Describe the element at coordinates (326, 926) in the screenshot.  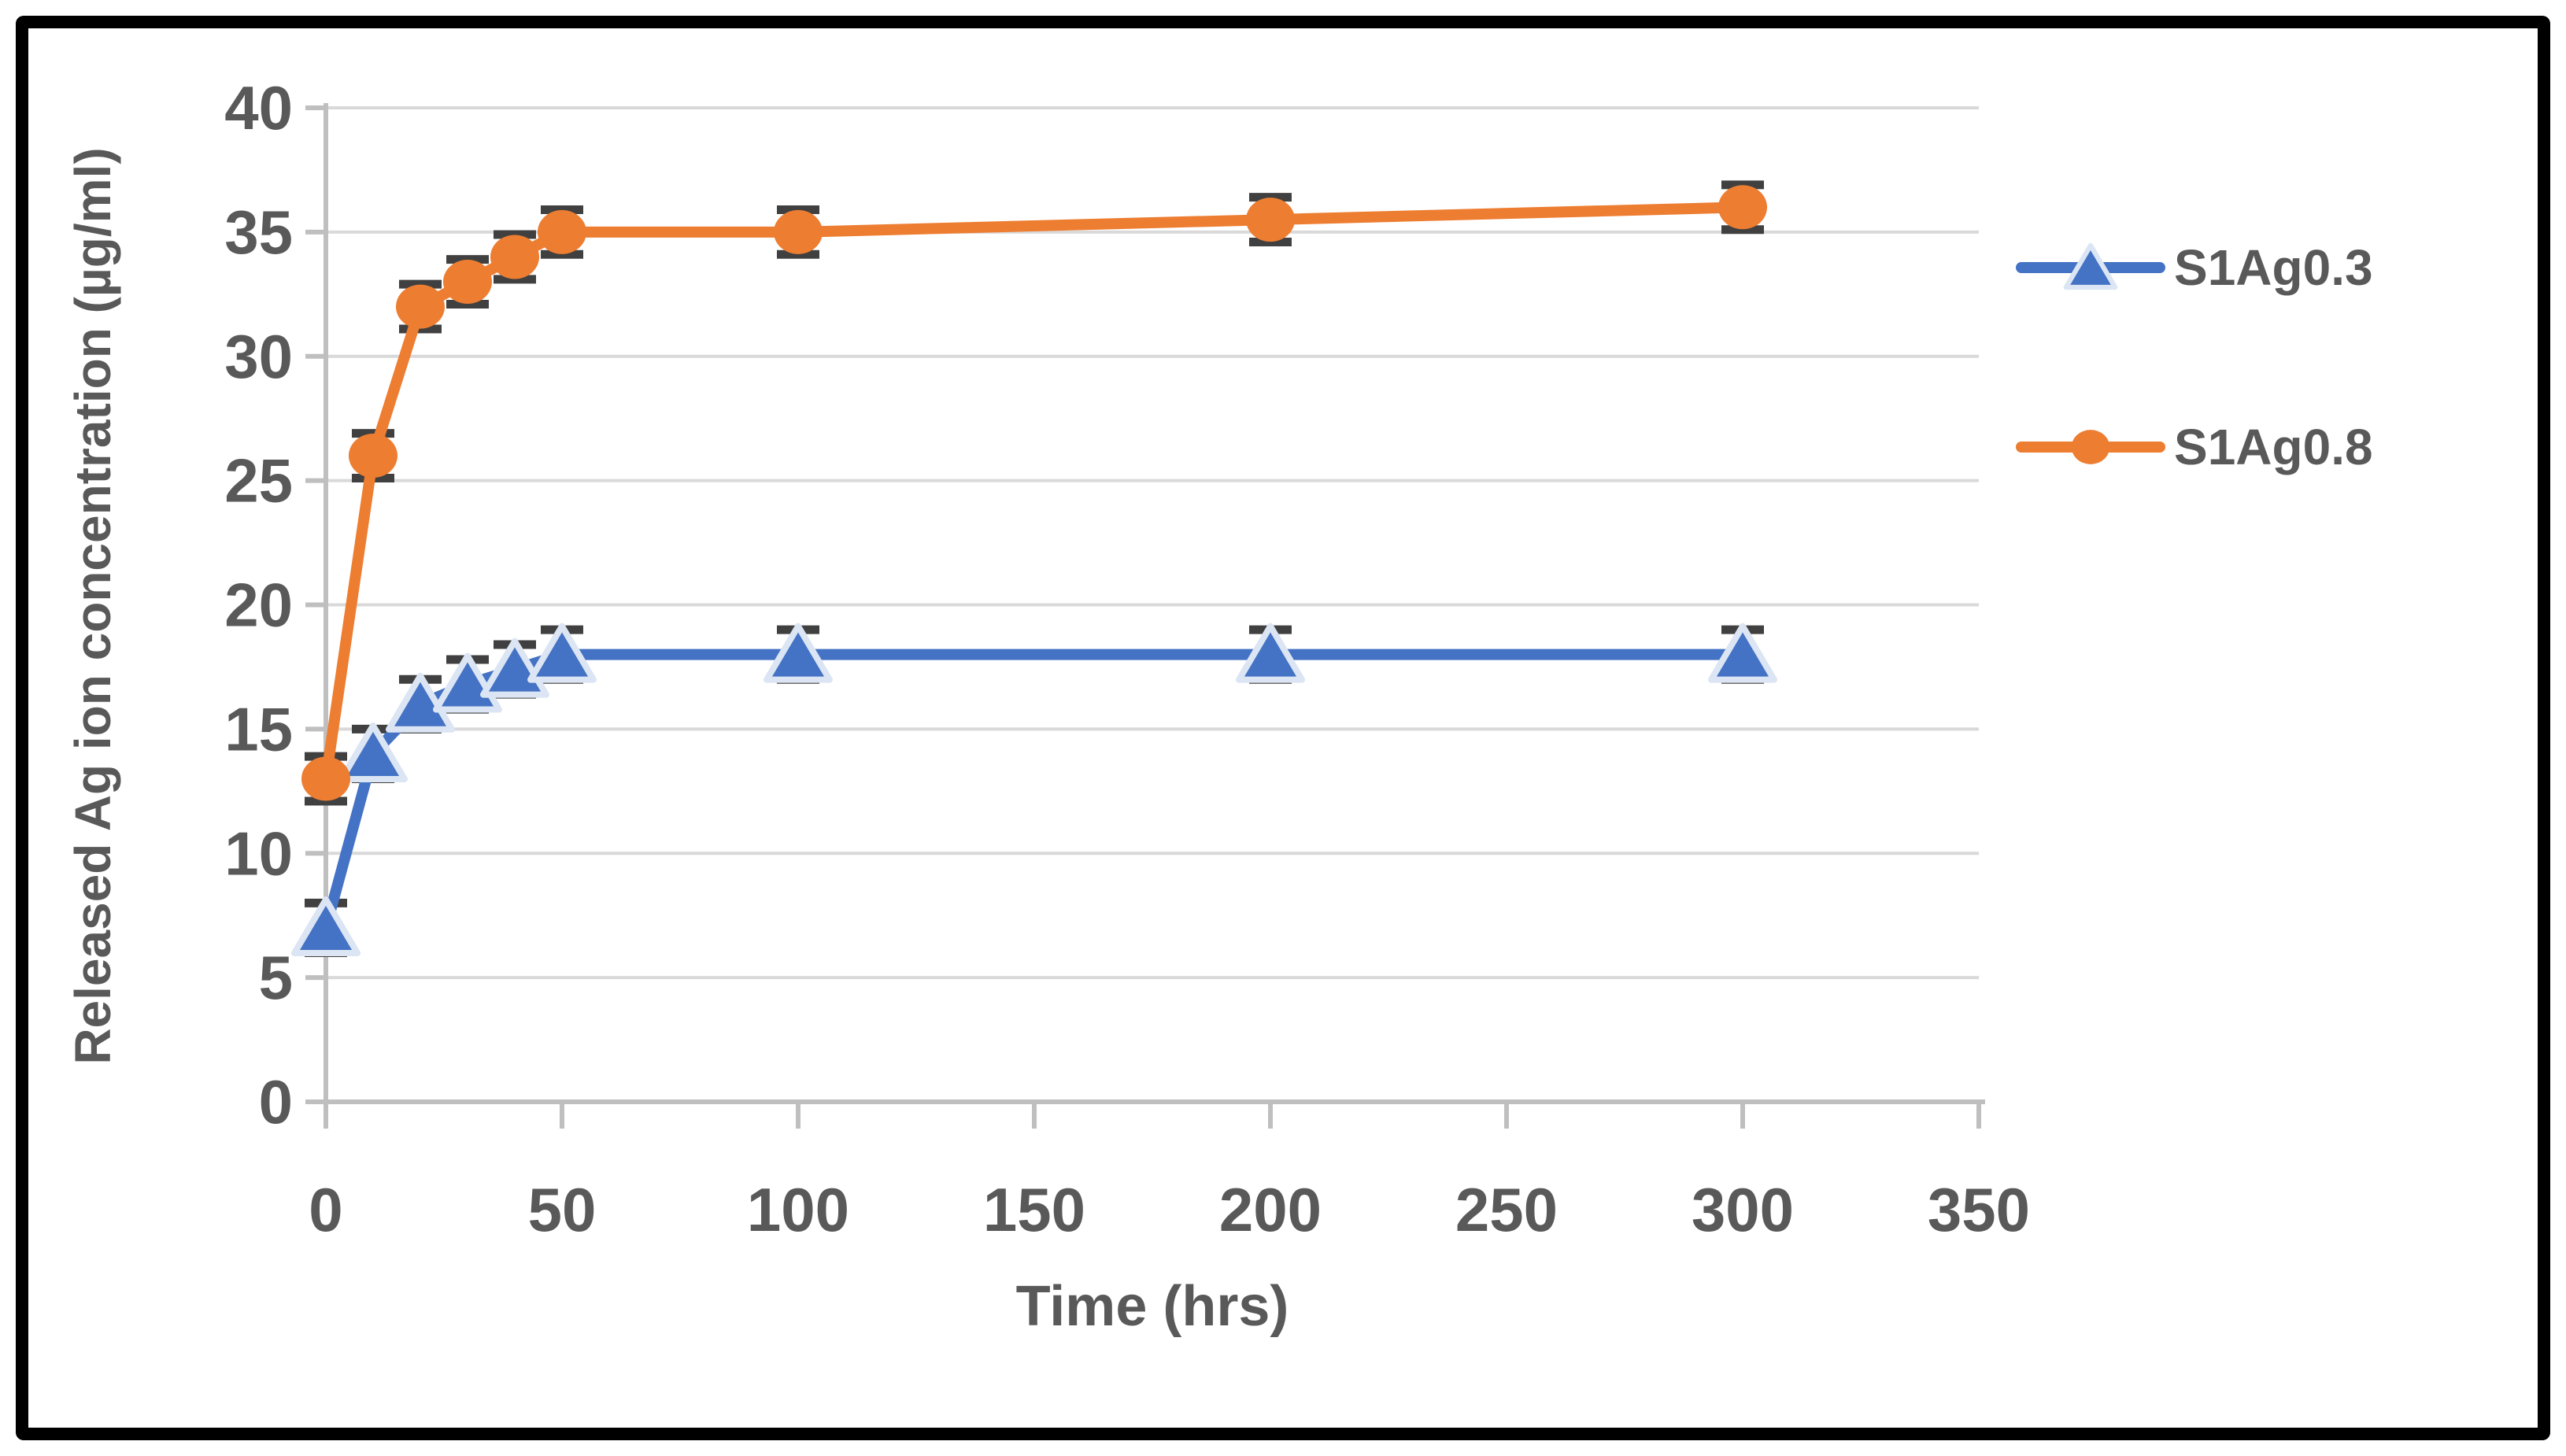
I see `triangle-marker-S1Ag0.3-0` at that location.